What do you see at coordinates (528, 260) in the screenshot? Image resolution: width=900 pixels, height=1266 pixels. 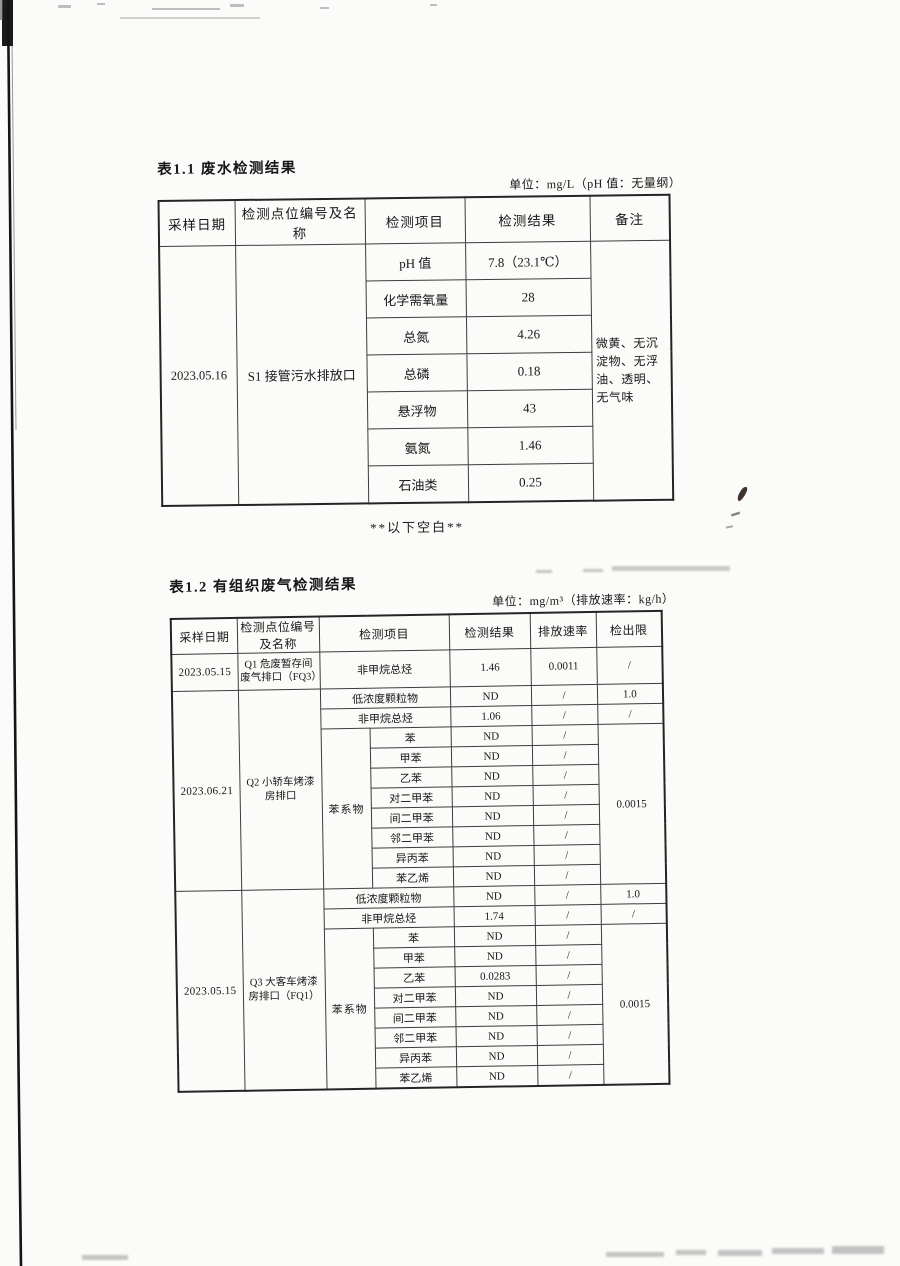 I see `t1-result: 7.8（23.1℃）` at bounding box center [528, 260].